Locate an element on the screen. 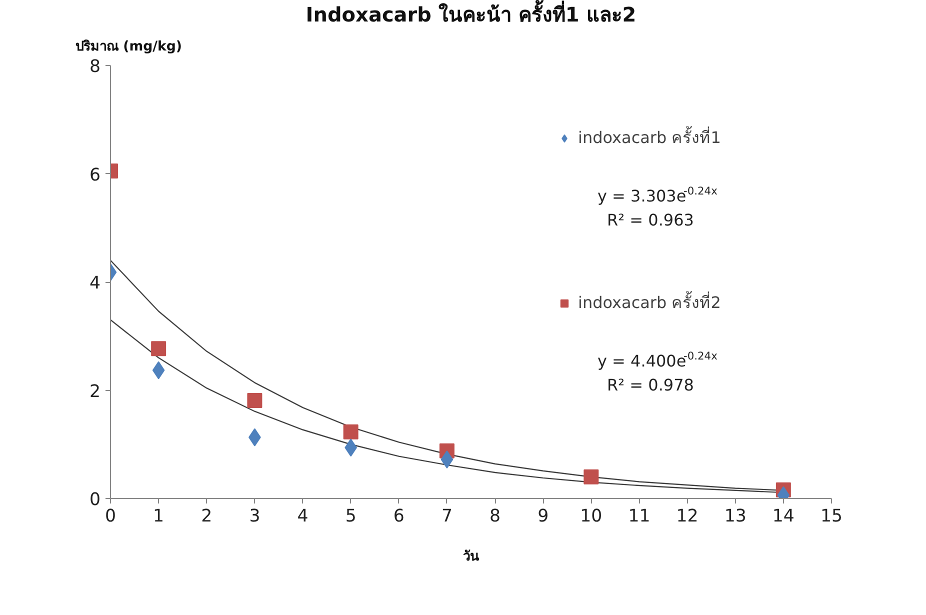  x-tick-label: 14 is located at coordinates (783, 516).